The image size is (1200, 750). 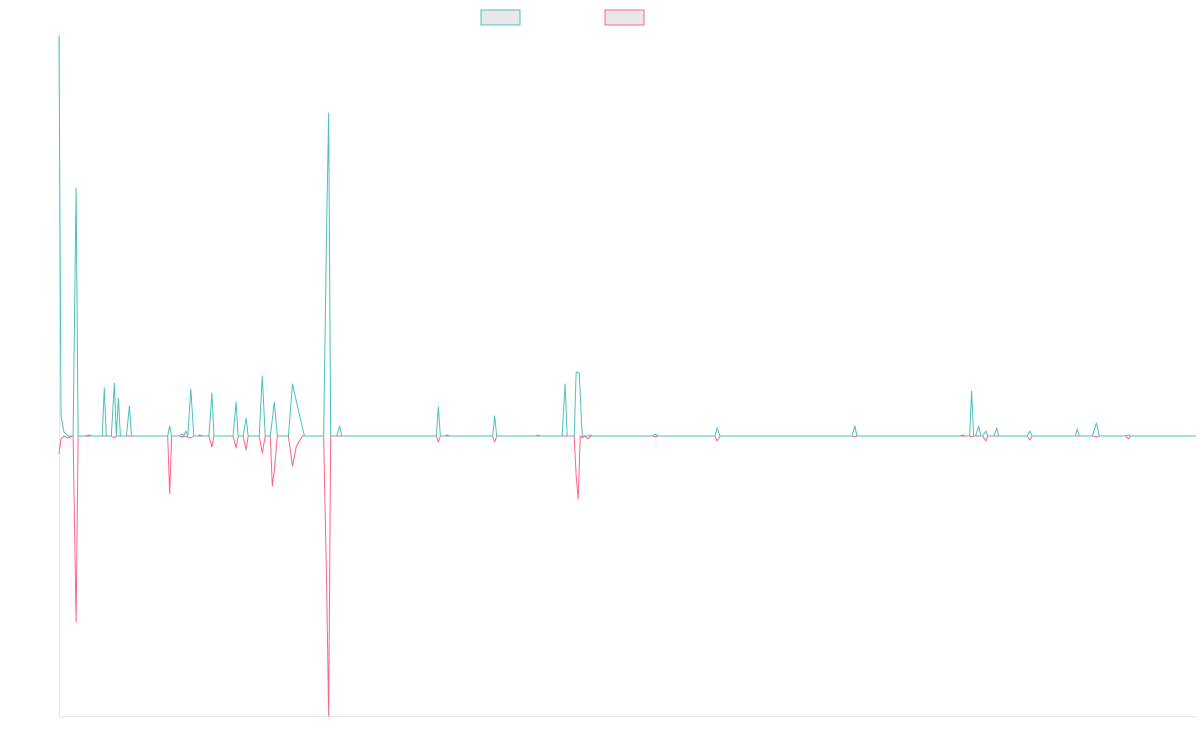 What do you see at coordinates (500, 17) in the screenshot?
I see `legend-swatch-series-a` at bounding box center [500, 17].